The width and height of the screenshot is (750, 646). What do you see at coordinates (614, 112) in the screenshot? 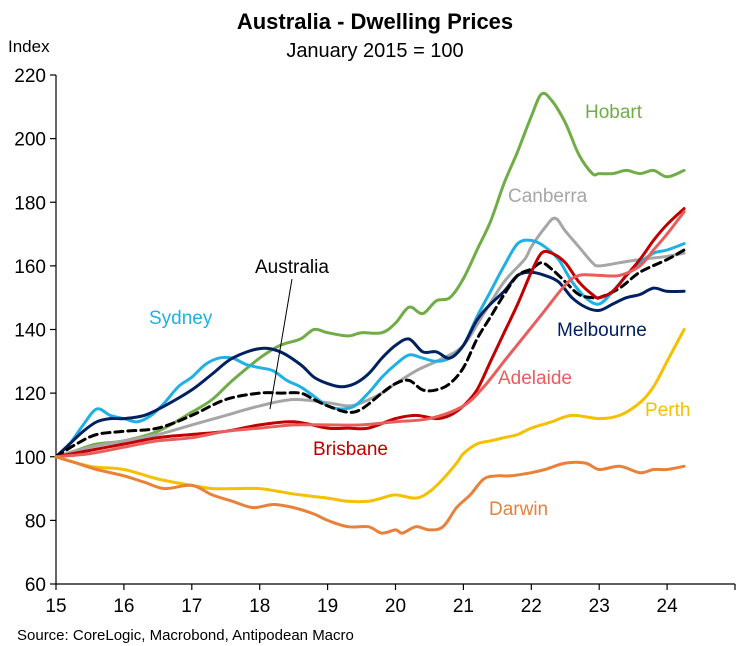
I see `series-label-hobart: Hobart` at bounding box center [614, 112].